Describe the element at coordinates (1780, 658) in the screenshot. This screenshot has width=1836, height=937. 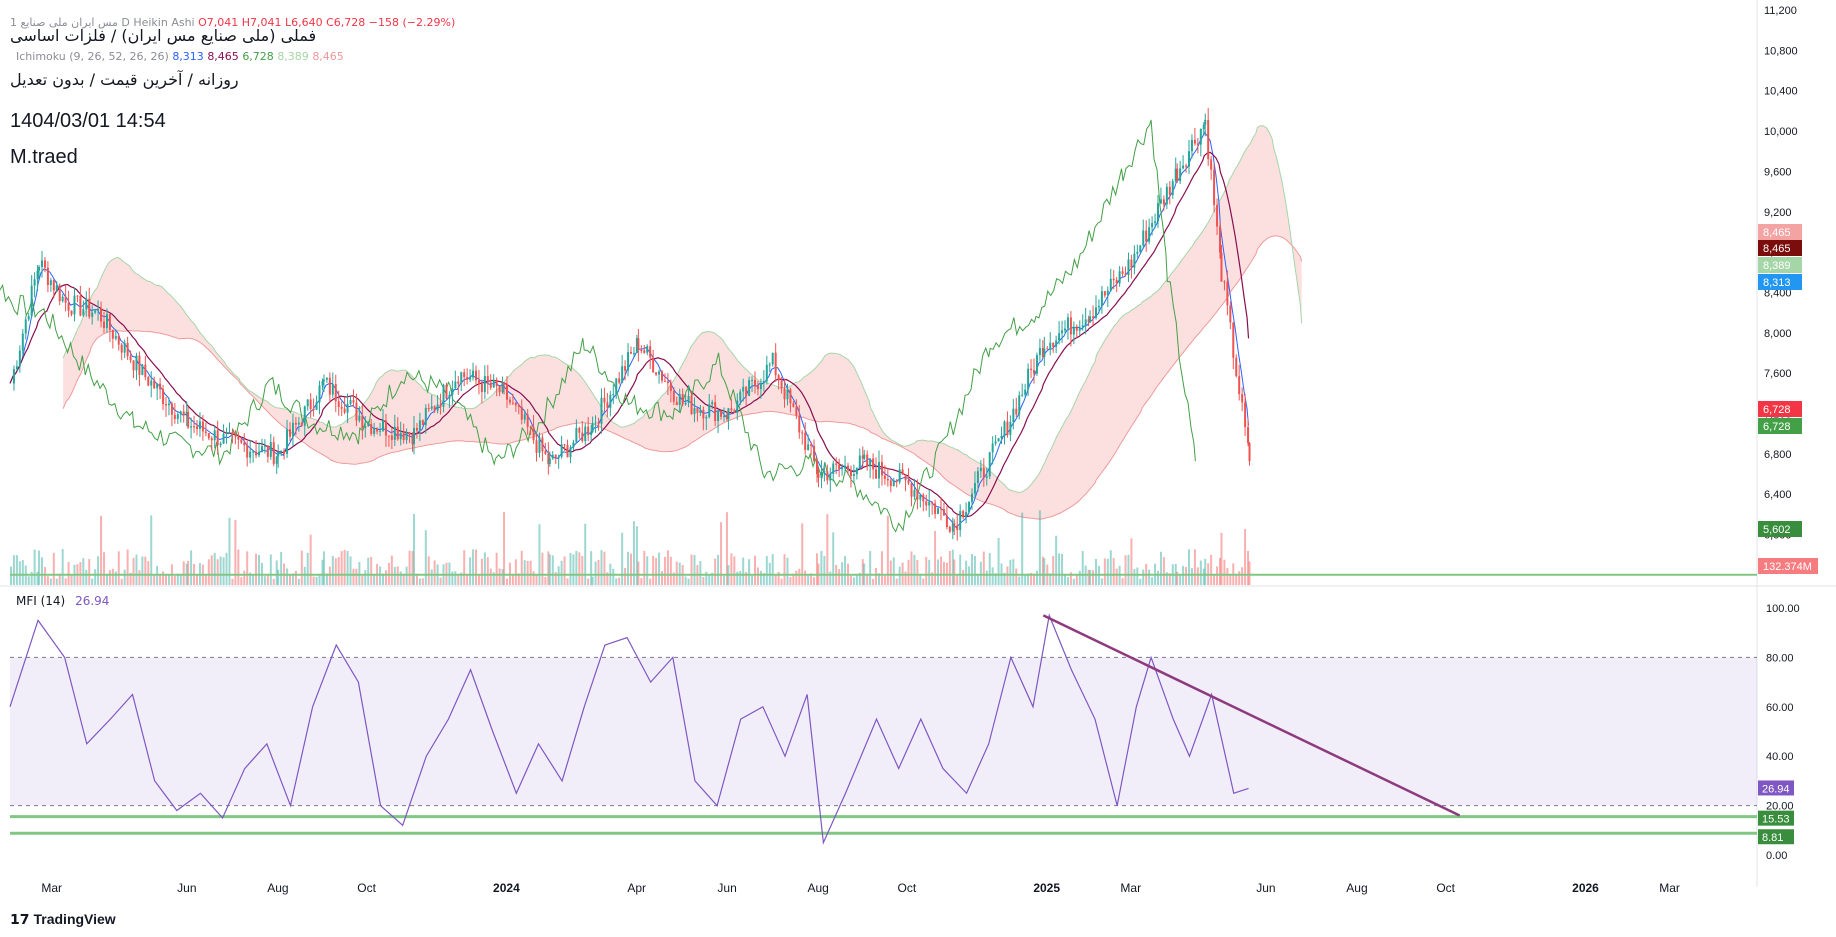
I see `mfi-tick-label: 80.00` at that location.